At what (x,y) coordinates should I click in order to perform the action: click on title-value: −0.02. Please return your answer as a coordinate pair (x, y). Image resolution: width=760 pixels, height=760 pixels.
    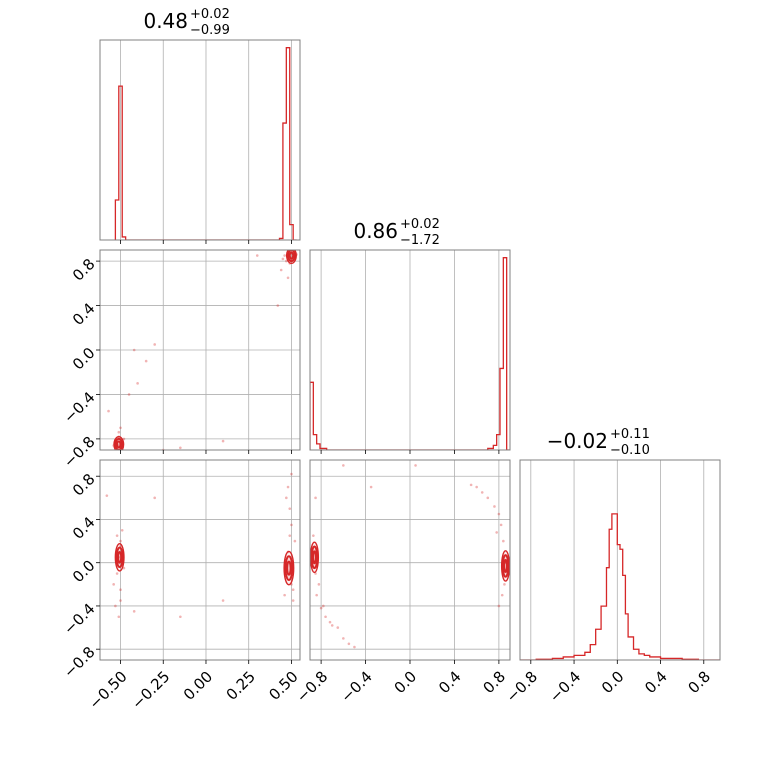
    Looking at the image, I should click on (577, 441).